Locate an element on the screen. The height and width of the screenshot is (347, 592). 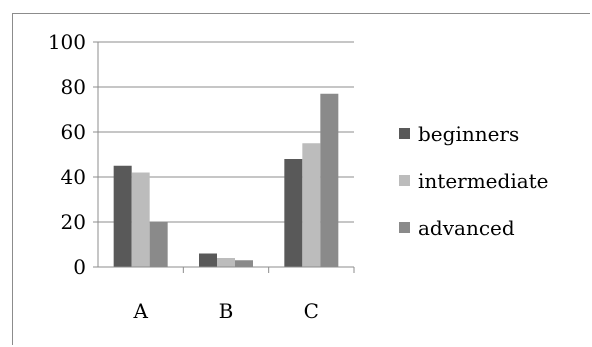
legend-swatch-intermediate is located at coordinates (404, 180).